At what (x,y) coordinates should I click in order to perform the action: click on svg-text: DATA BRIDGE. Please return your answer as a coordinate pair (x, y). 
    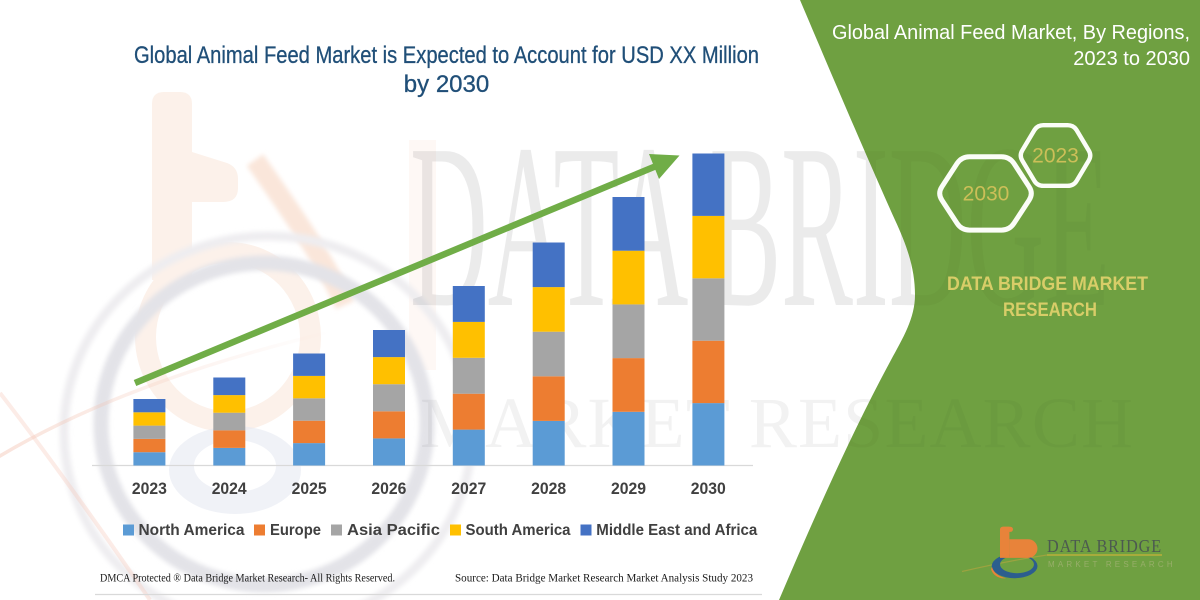
    Looking at the image, I should click on (1104, 546).